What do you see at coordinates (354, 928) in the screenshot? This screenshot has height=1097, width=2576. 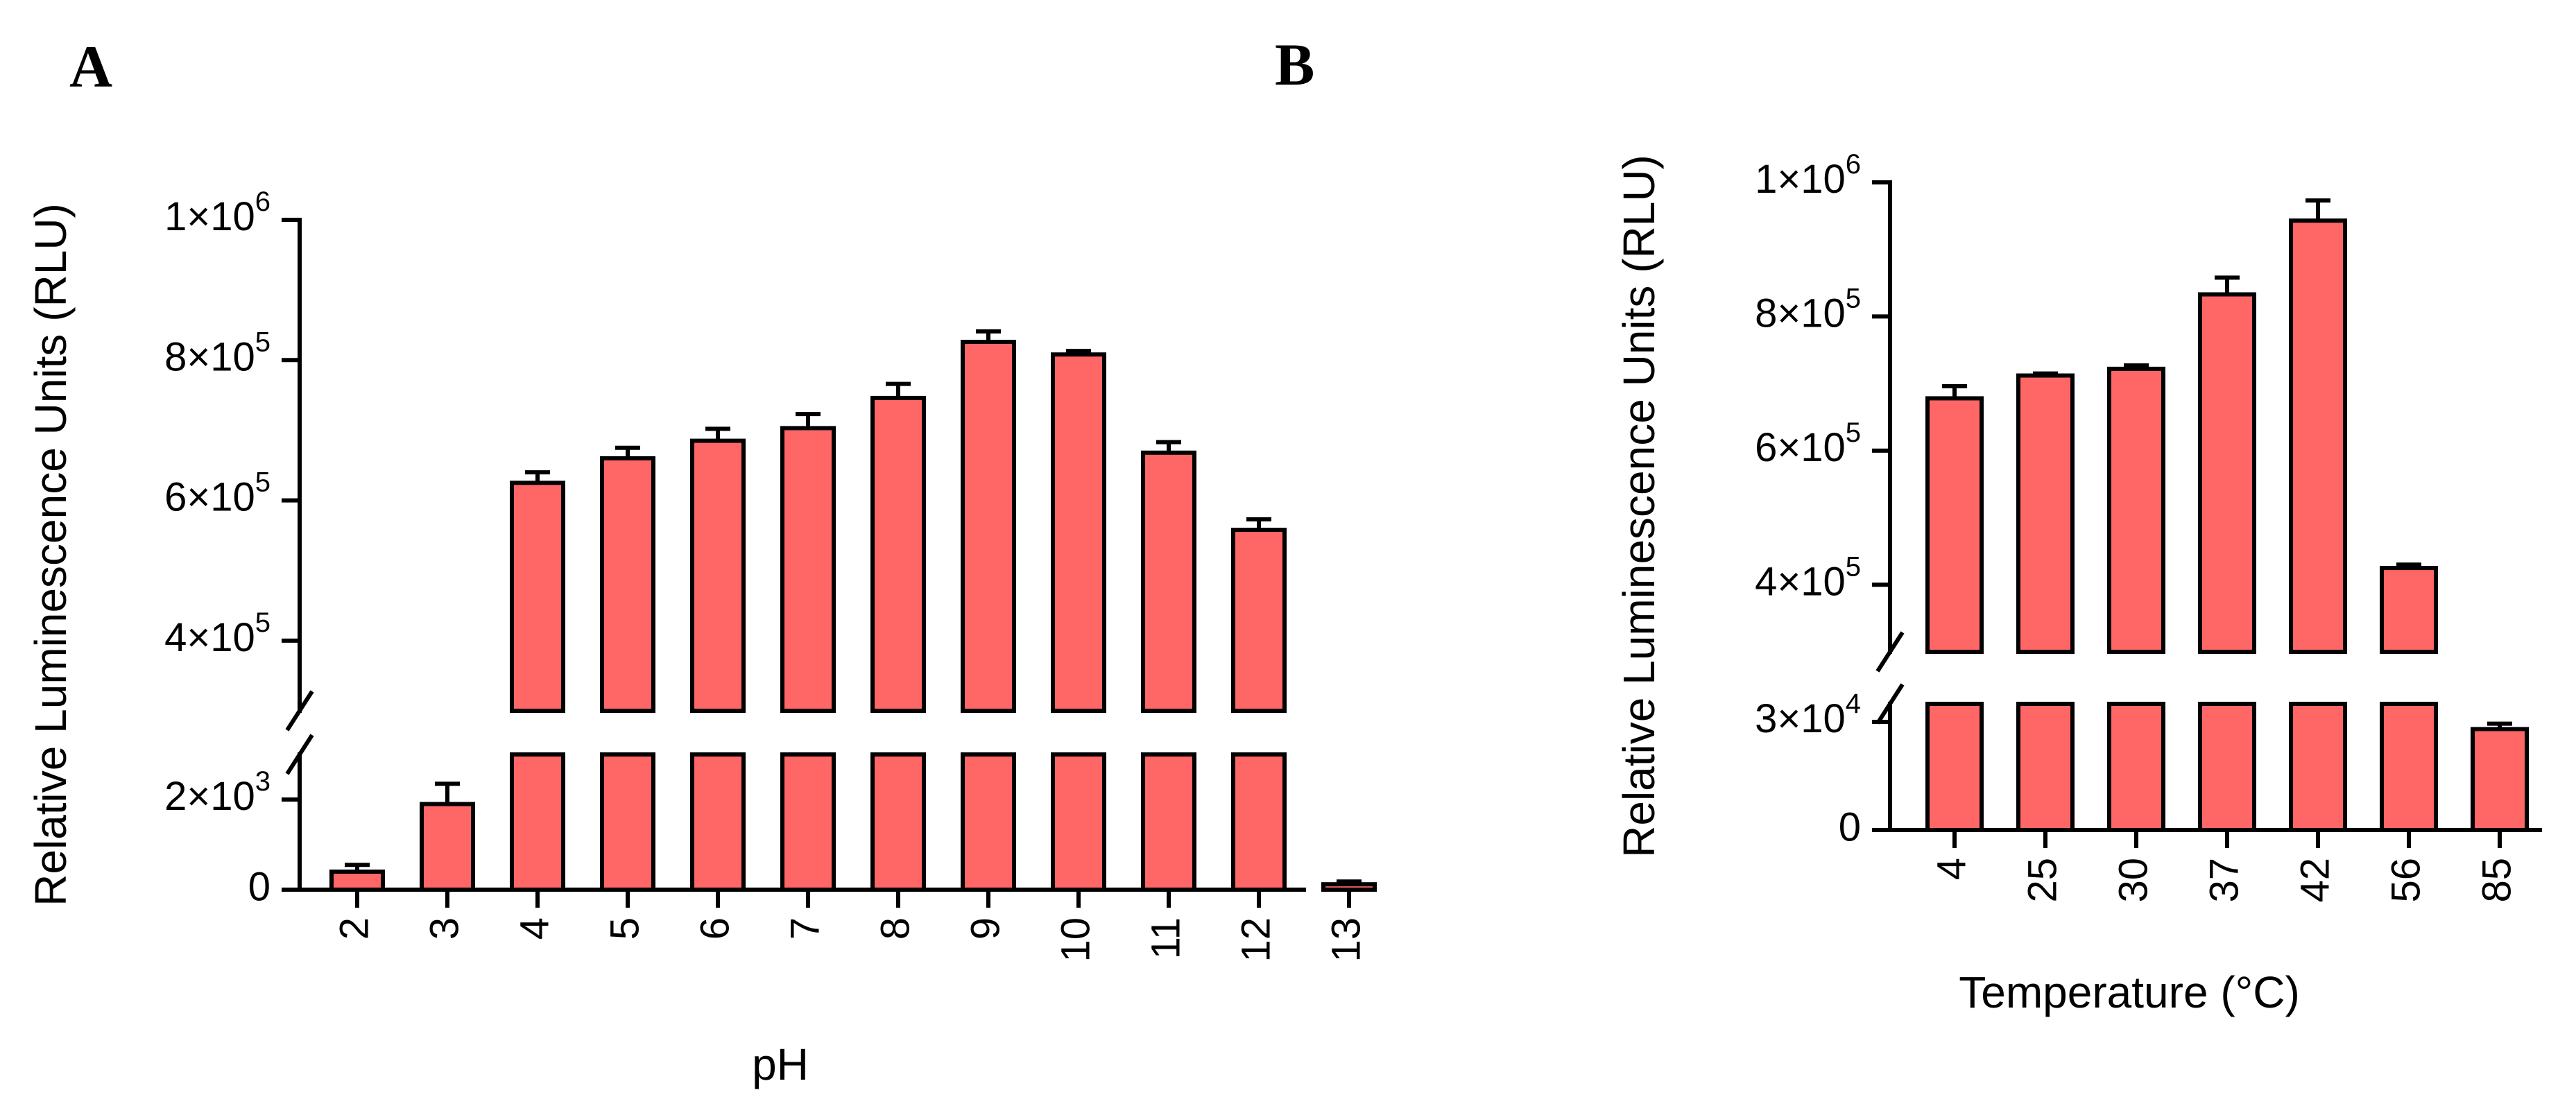 I see `x-tick-label: 2` at bounding box center [354, 928].